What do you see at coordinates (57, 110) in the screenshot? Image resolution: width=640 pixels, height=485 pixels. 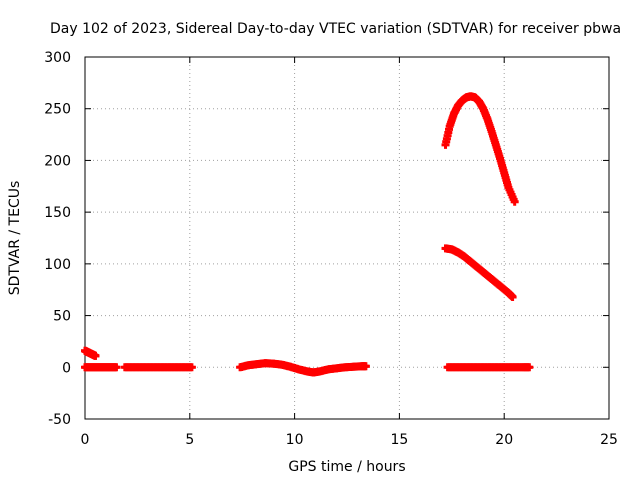 I see `y-tick-label: 250` at bounding box center [57, 110].